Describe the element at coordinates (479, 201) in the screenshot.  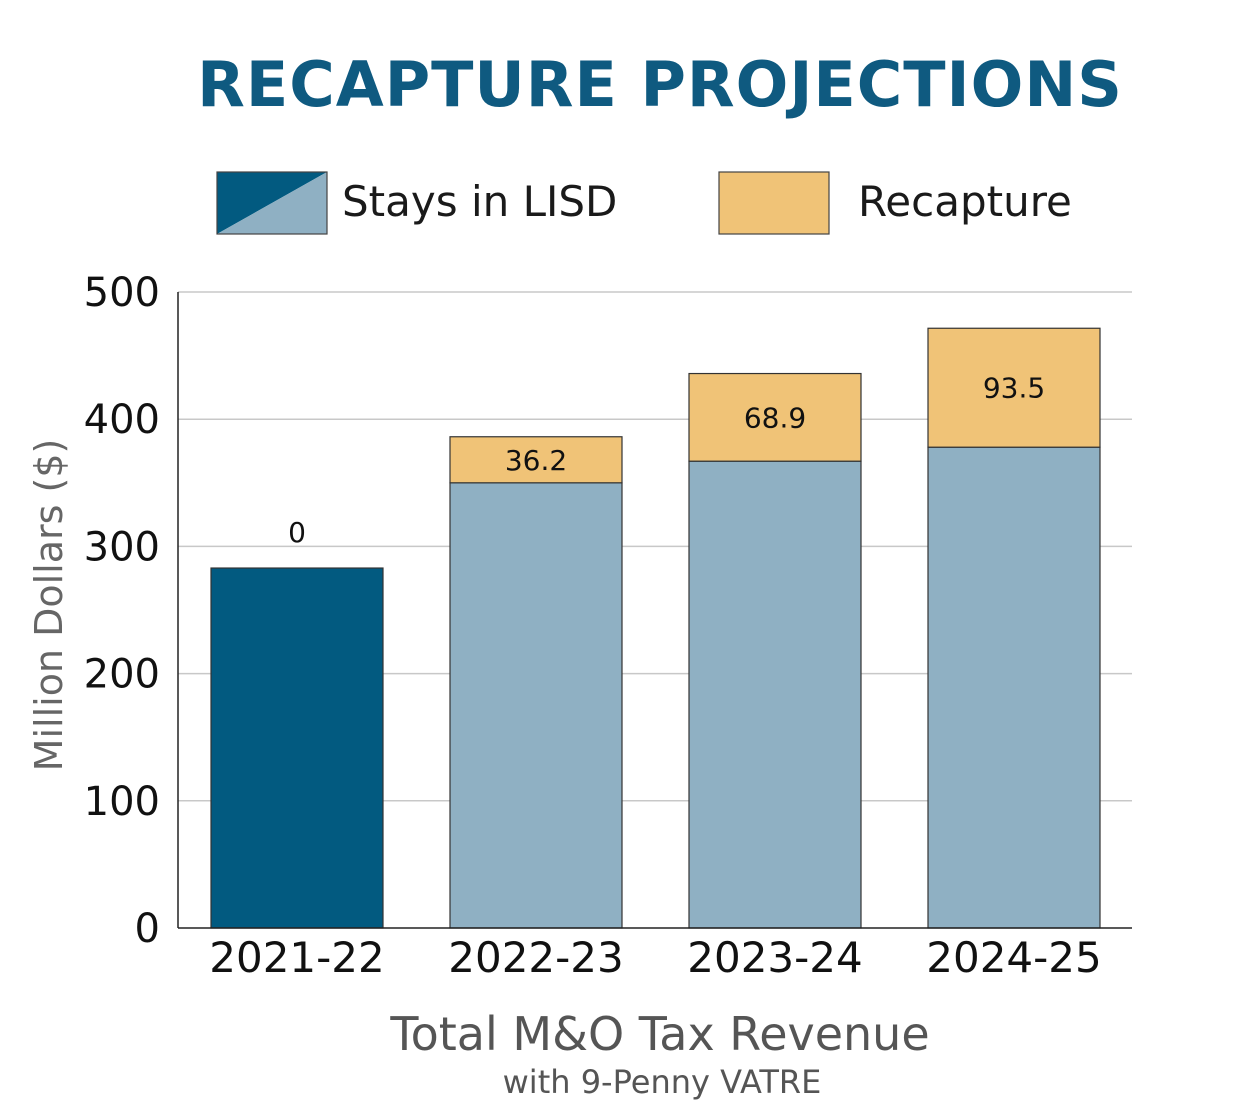
I see `legend-label-stays-in-lisd: Stays in LISD` at that location.